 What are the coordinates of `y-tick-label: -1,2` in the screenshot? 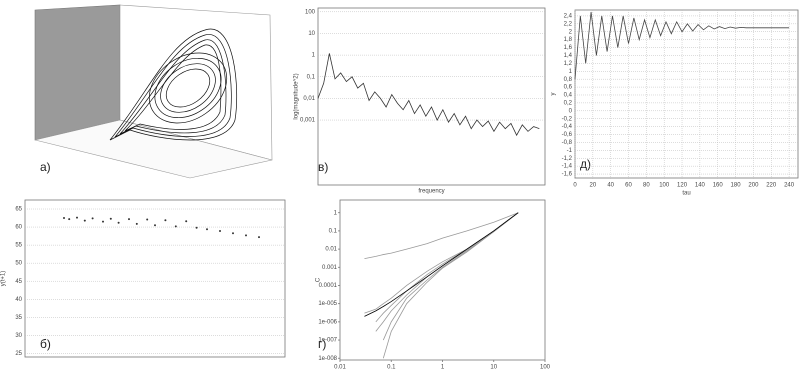 It's located at (567, 159).